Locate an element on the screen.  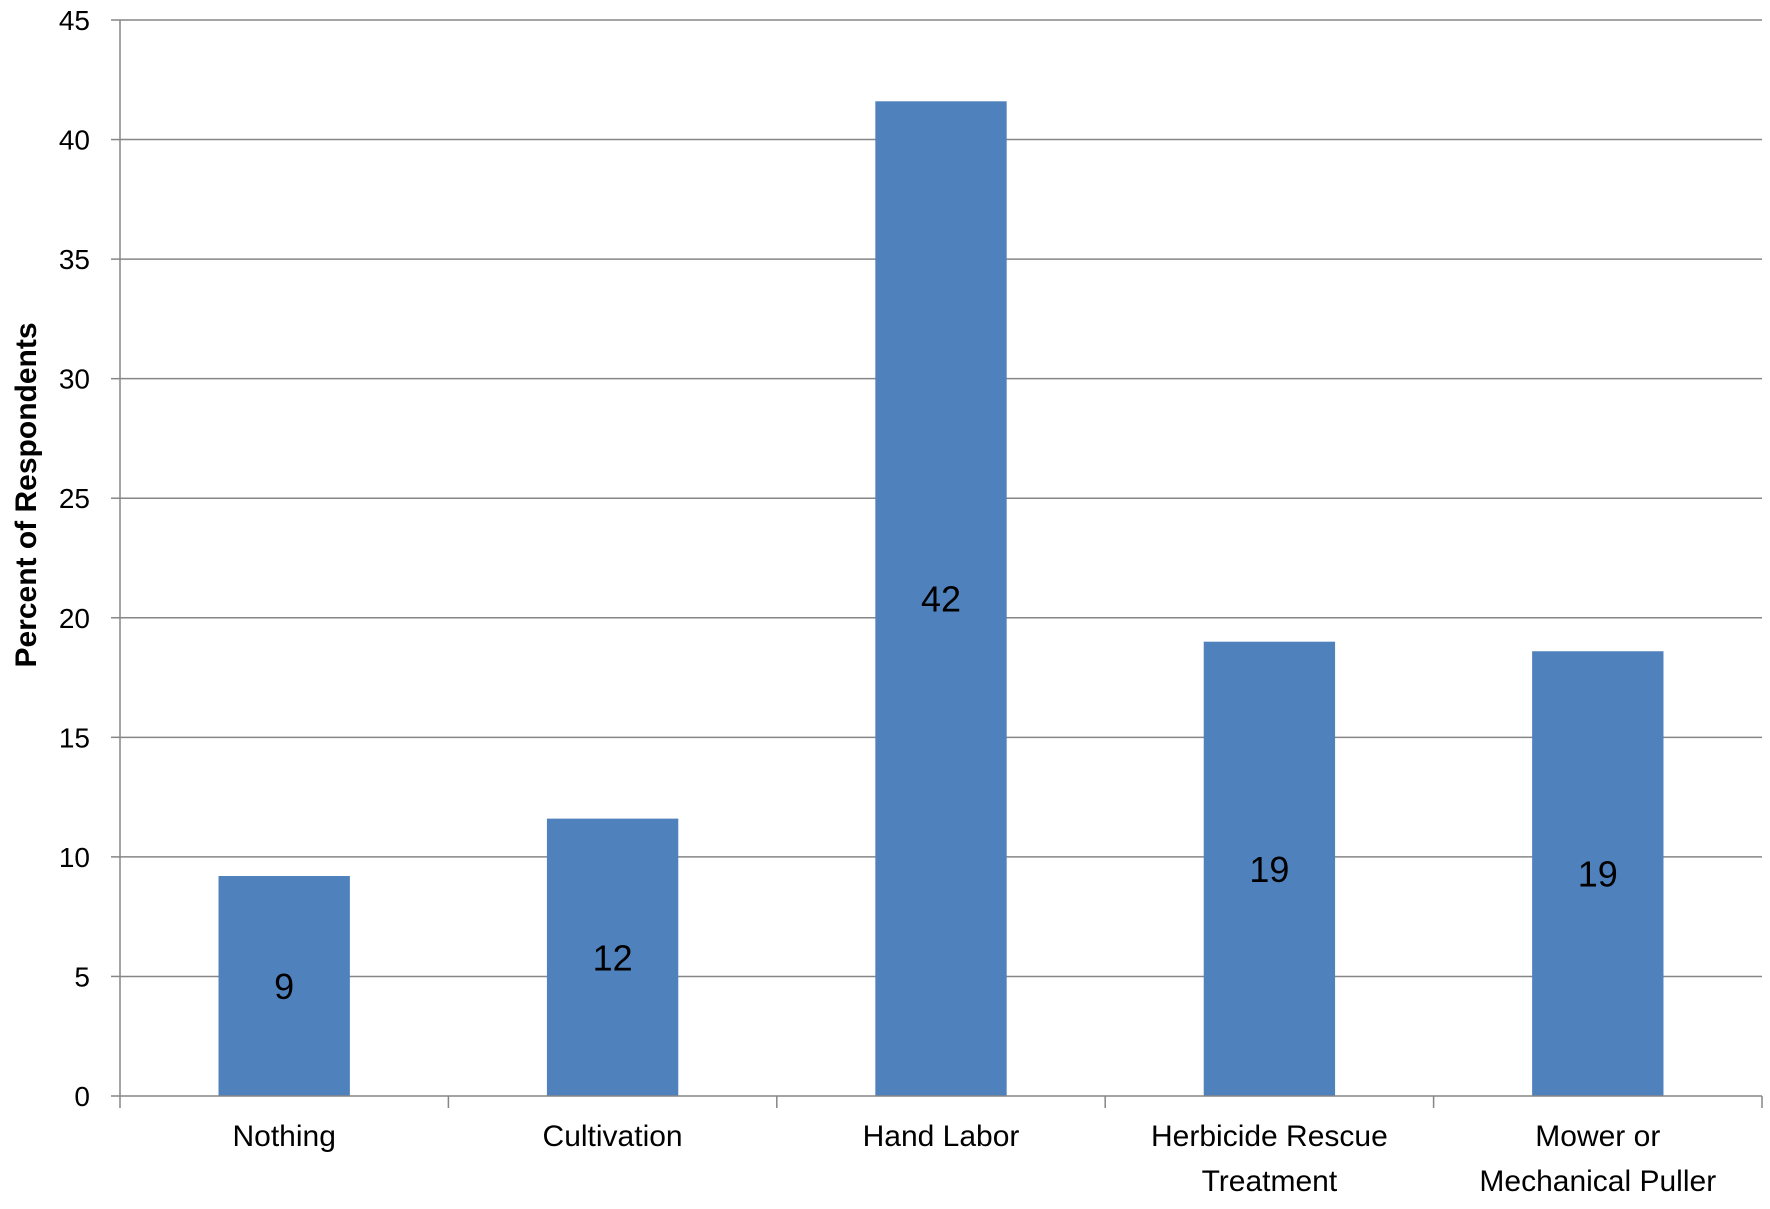
y-tick-label: 25 is located at coordinates (74, 498).